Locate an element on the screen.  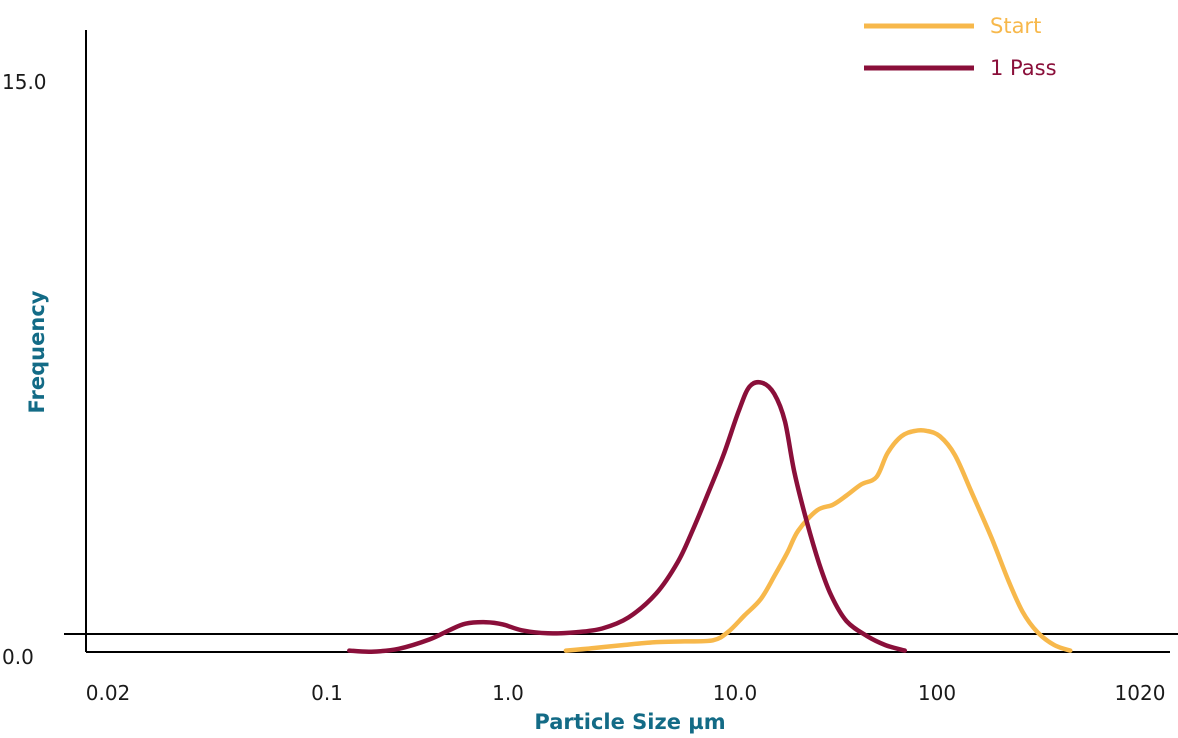
y-axis-title: Frequency is located at coordinates (37, 351).